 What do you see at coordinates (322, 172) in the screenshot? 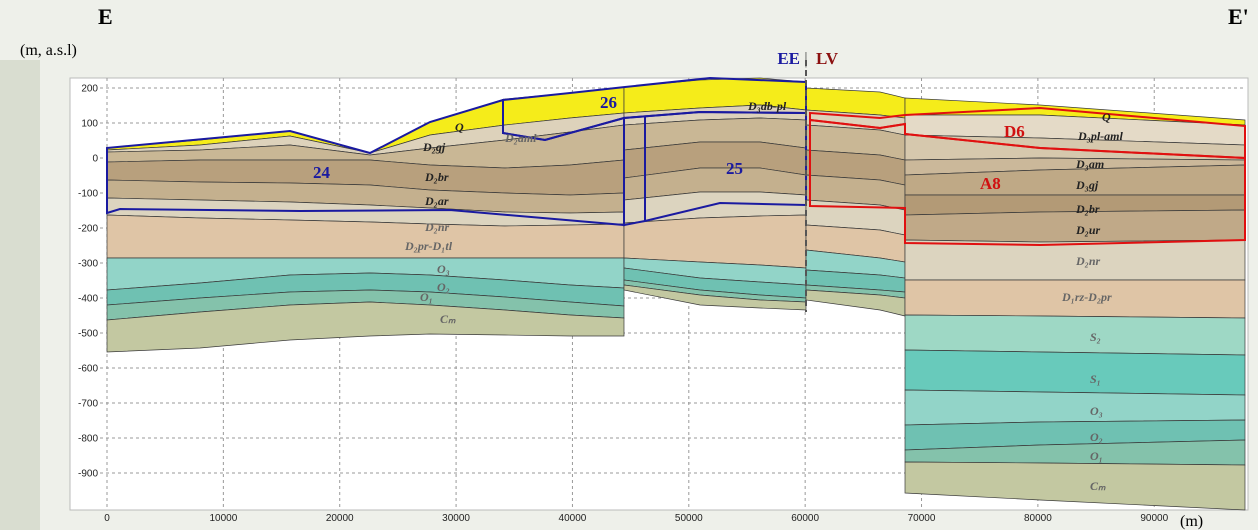
I see `region-label: 24` at bounding box center [322, 172].